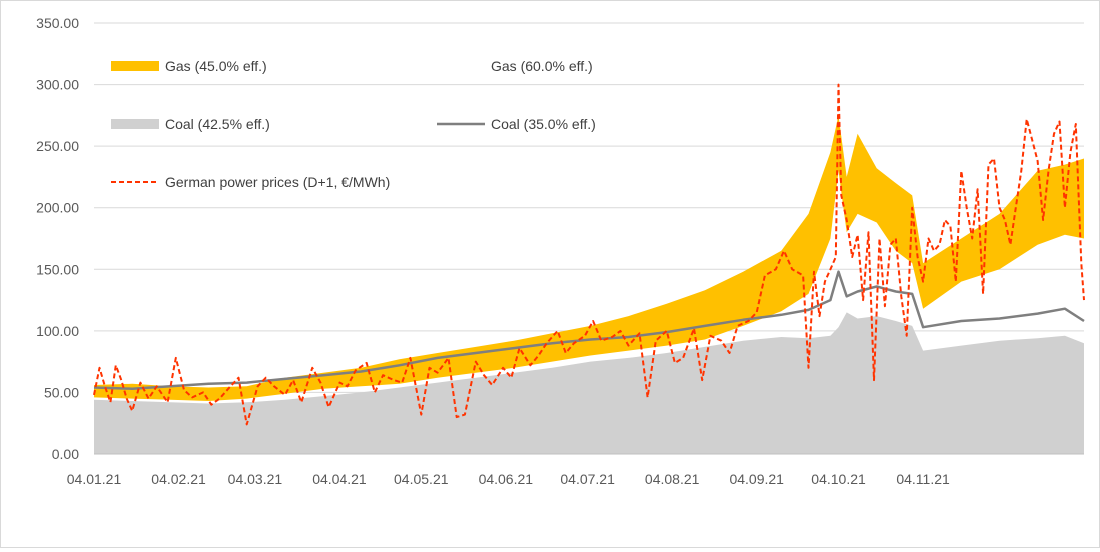  I want to click on y-tick-label: 0.00, so click(65, 454).